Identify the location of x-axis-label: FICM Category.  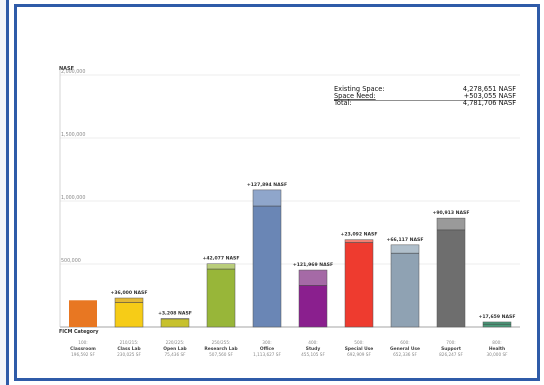
(79, 332).